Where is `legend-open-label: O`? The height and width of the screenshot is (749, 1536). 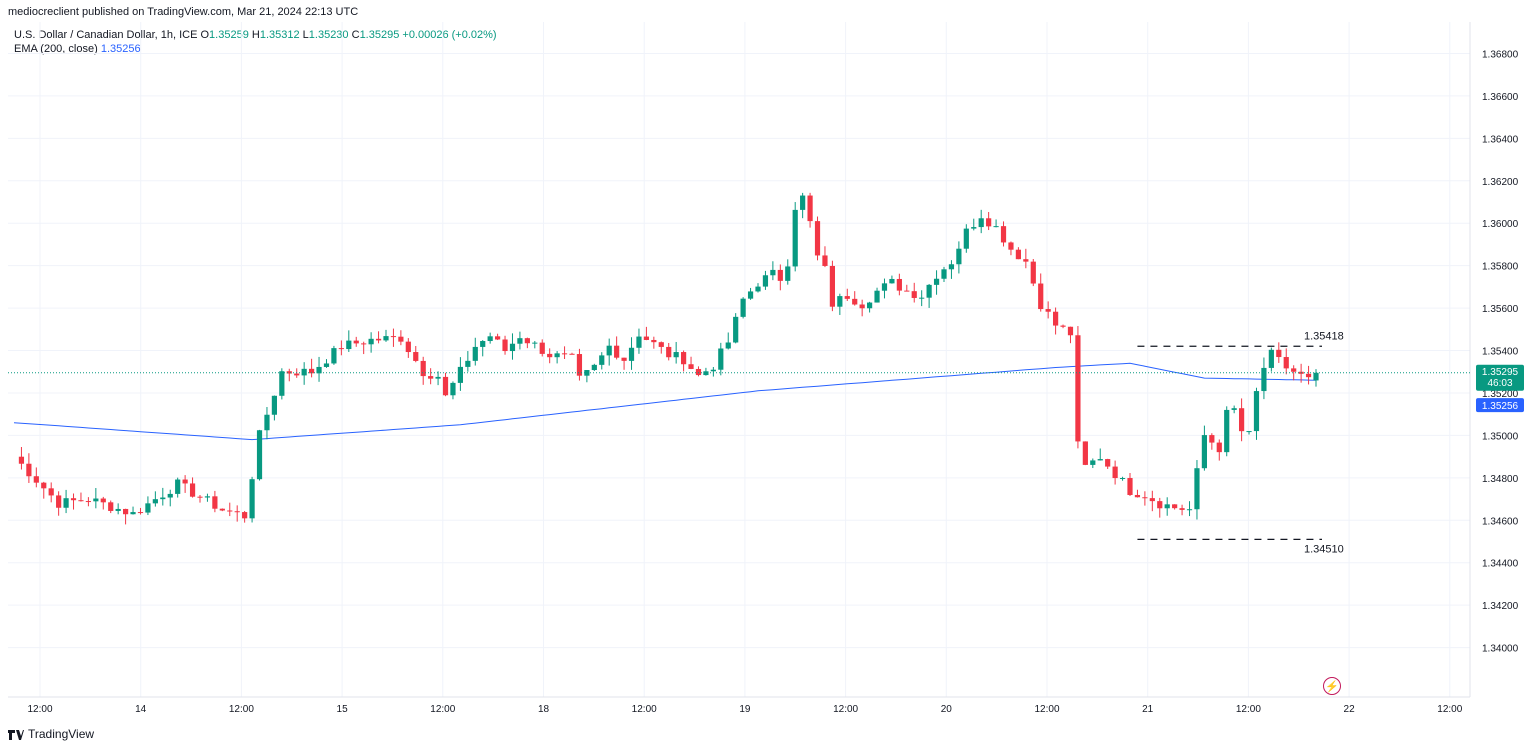 legend-open-label: O is located at coordinates (205, 35).